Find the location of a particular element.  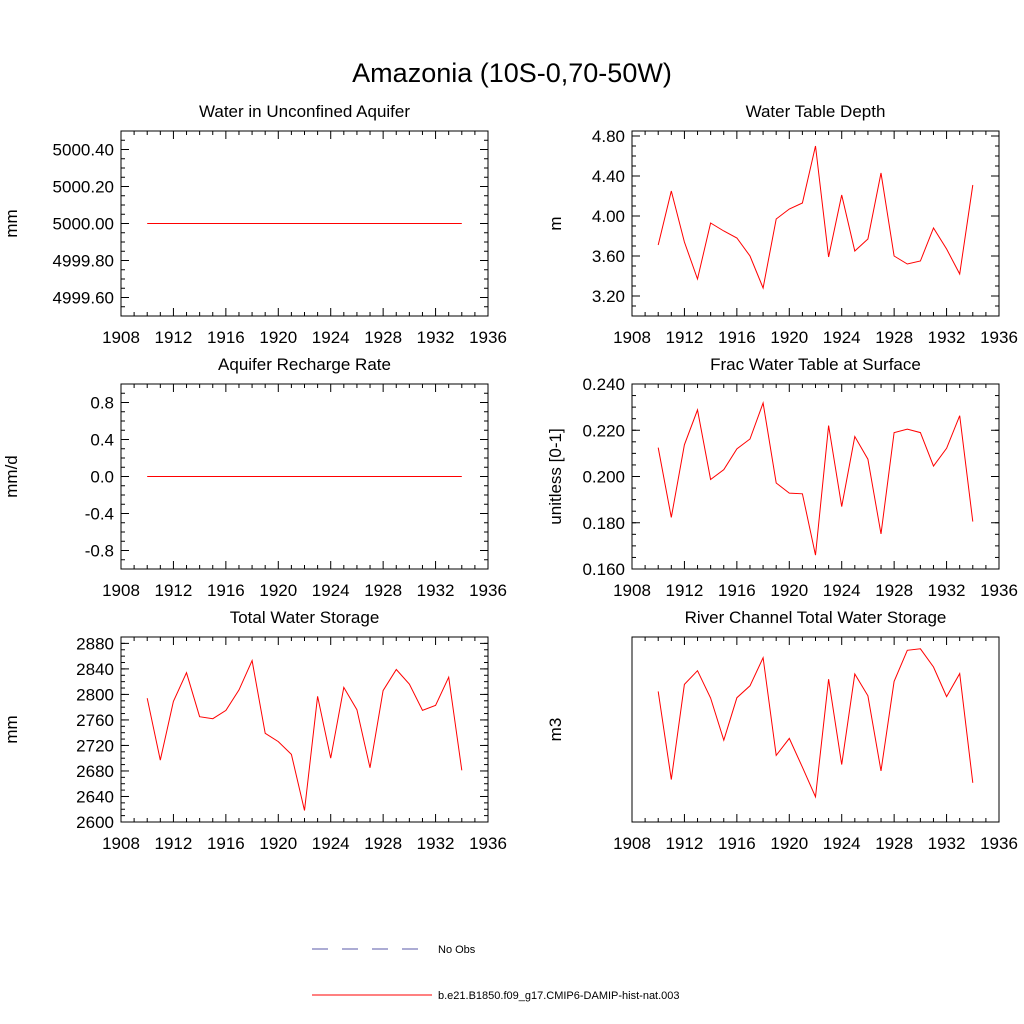

panel-title: Total Water Storage is located at coordinates (305, 617).